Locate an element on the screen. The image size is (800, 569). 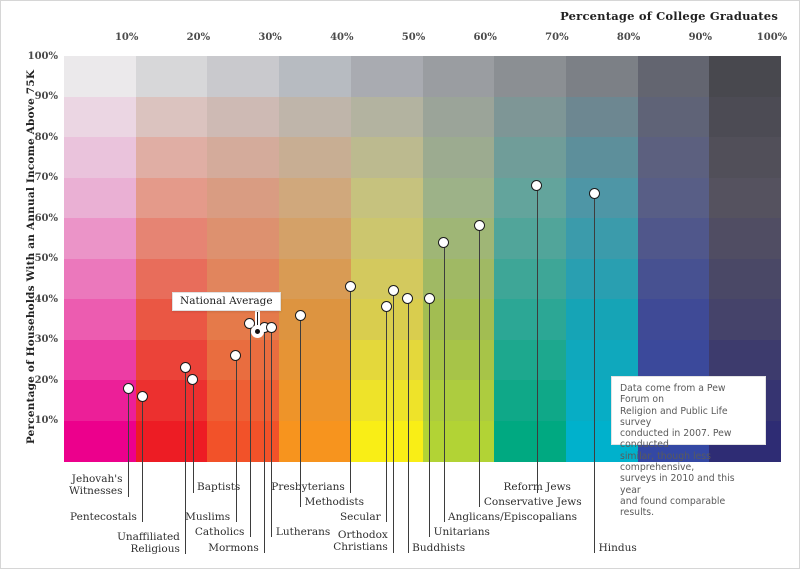
group-label-unitarians: Unitarians is located at coordinates (461, 532).